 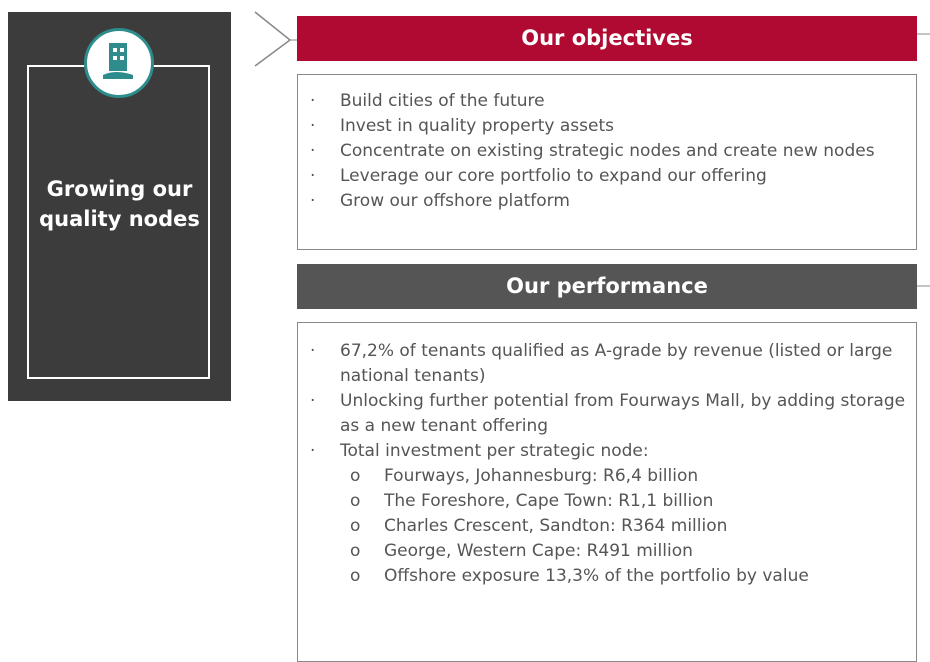 What do you see at coordinates (602, 526) in the screenshot?
I see `bullet-item: Charles Crescent, Sandton: R364 million` at bounding box center [602, 526].